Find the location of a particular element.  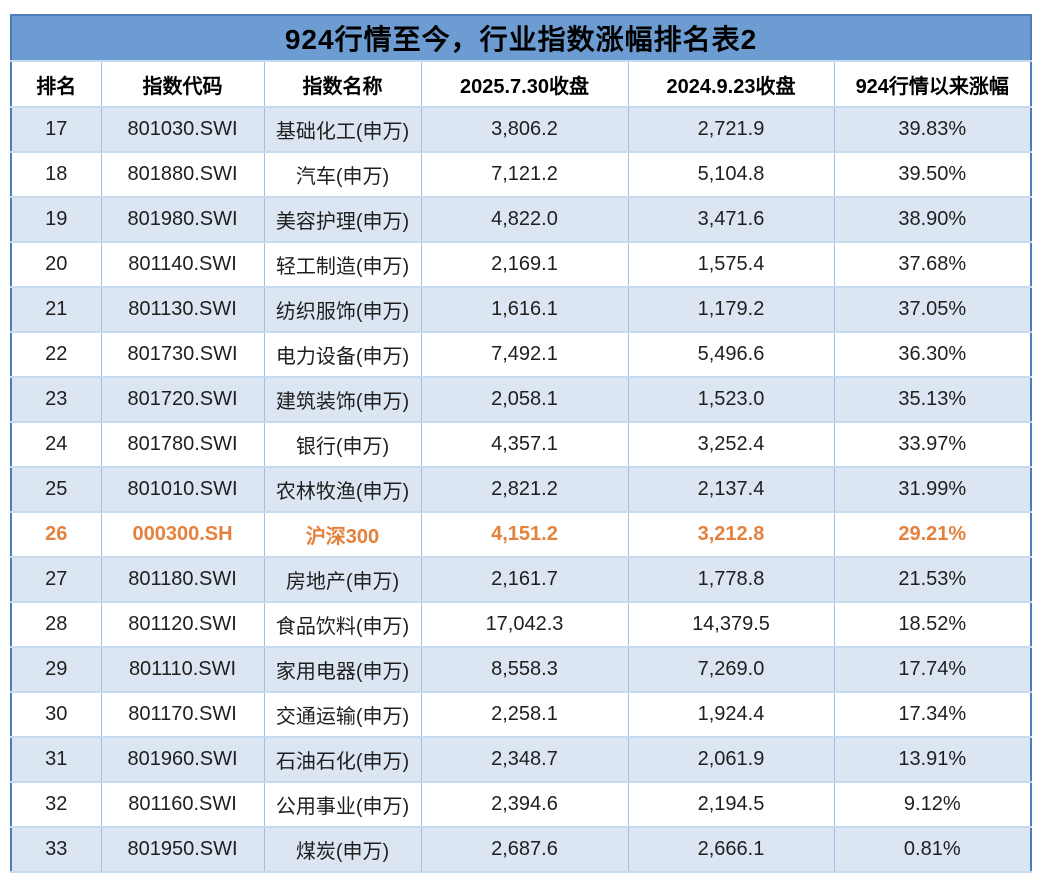

cell-close-2024-9-23: 3,471.6 is located at coordinates (731, 219).